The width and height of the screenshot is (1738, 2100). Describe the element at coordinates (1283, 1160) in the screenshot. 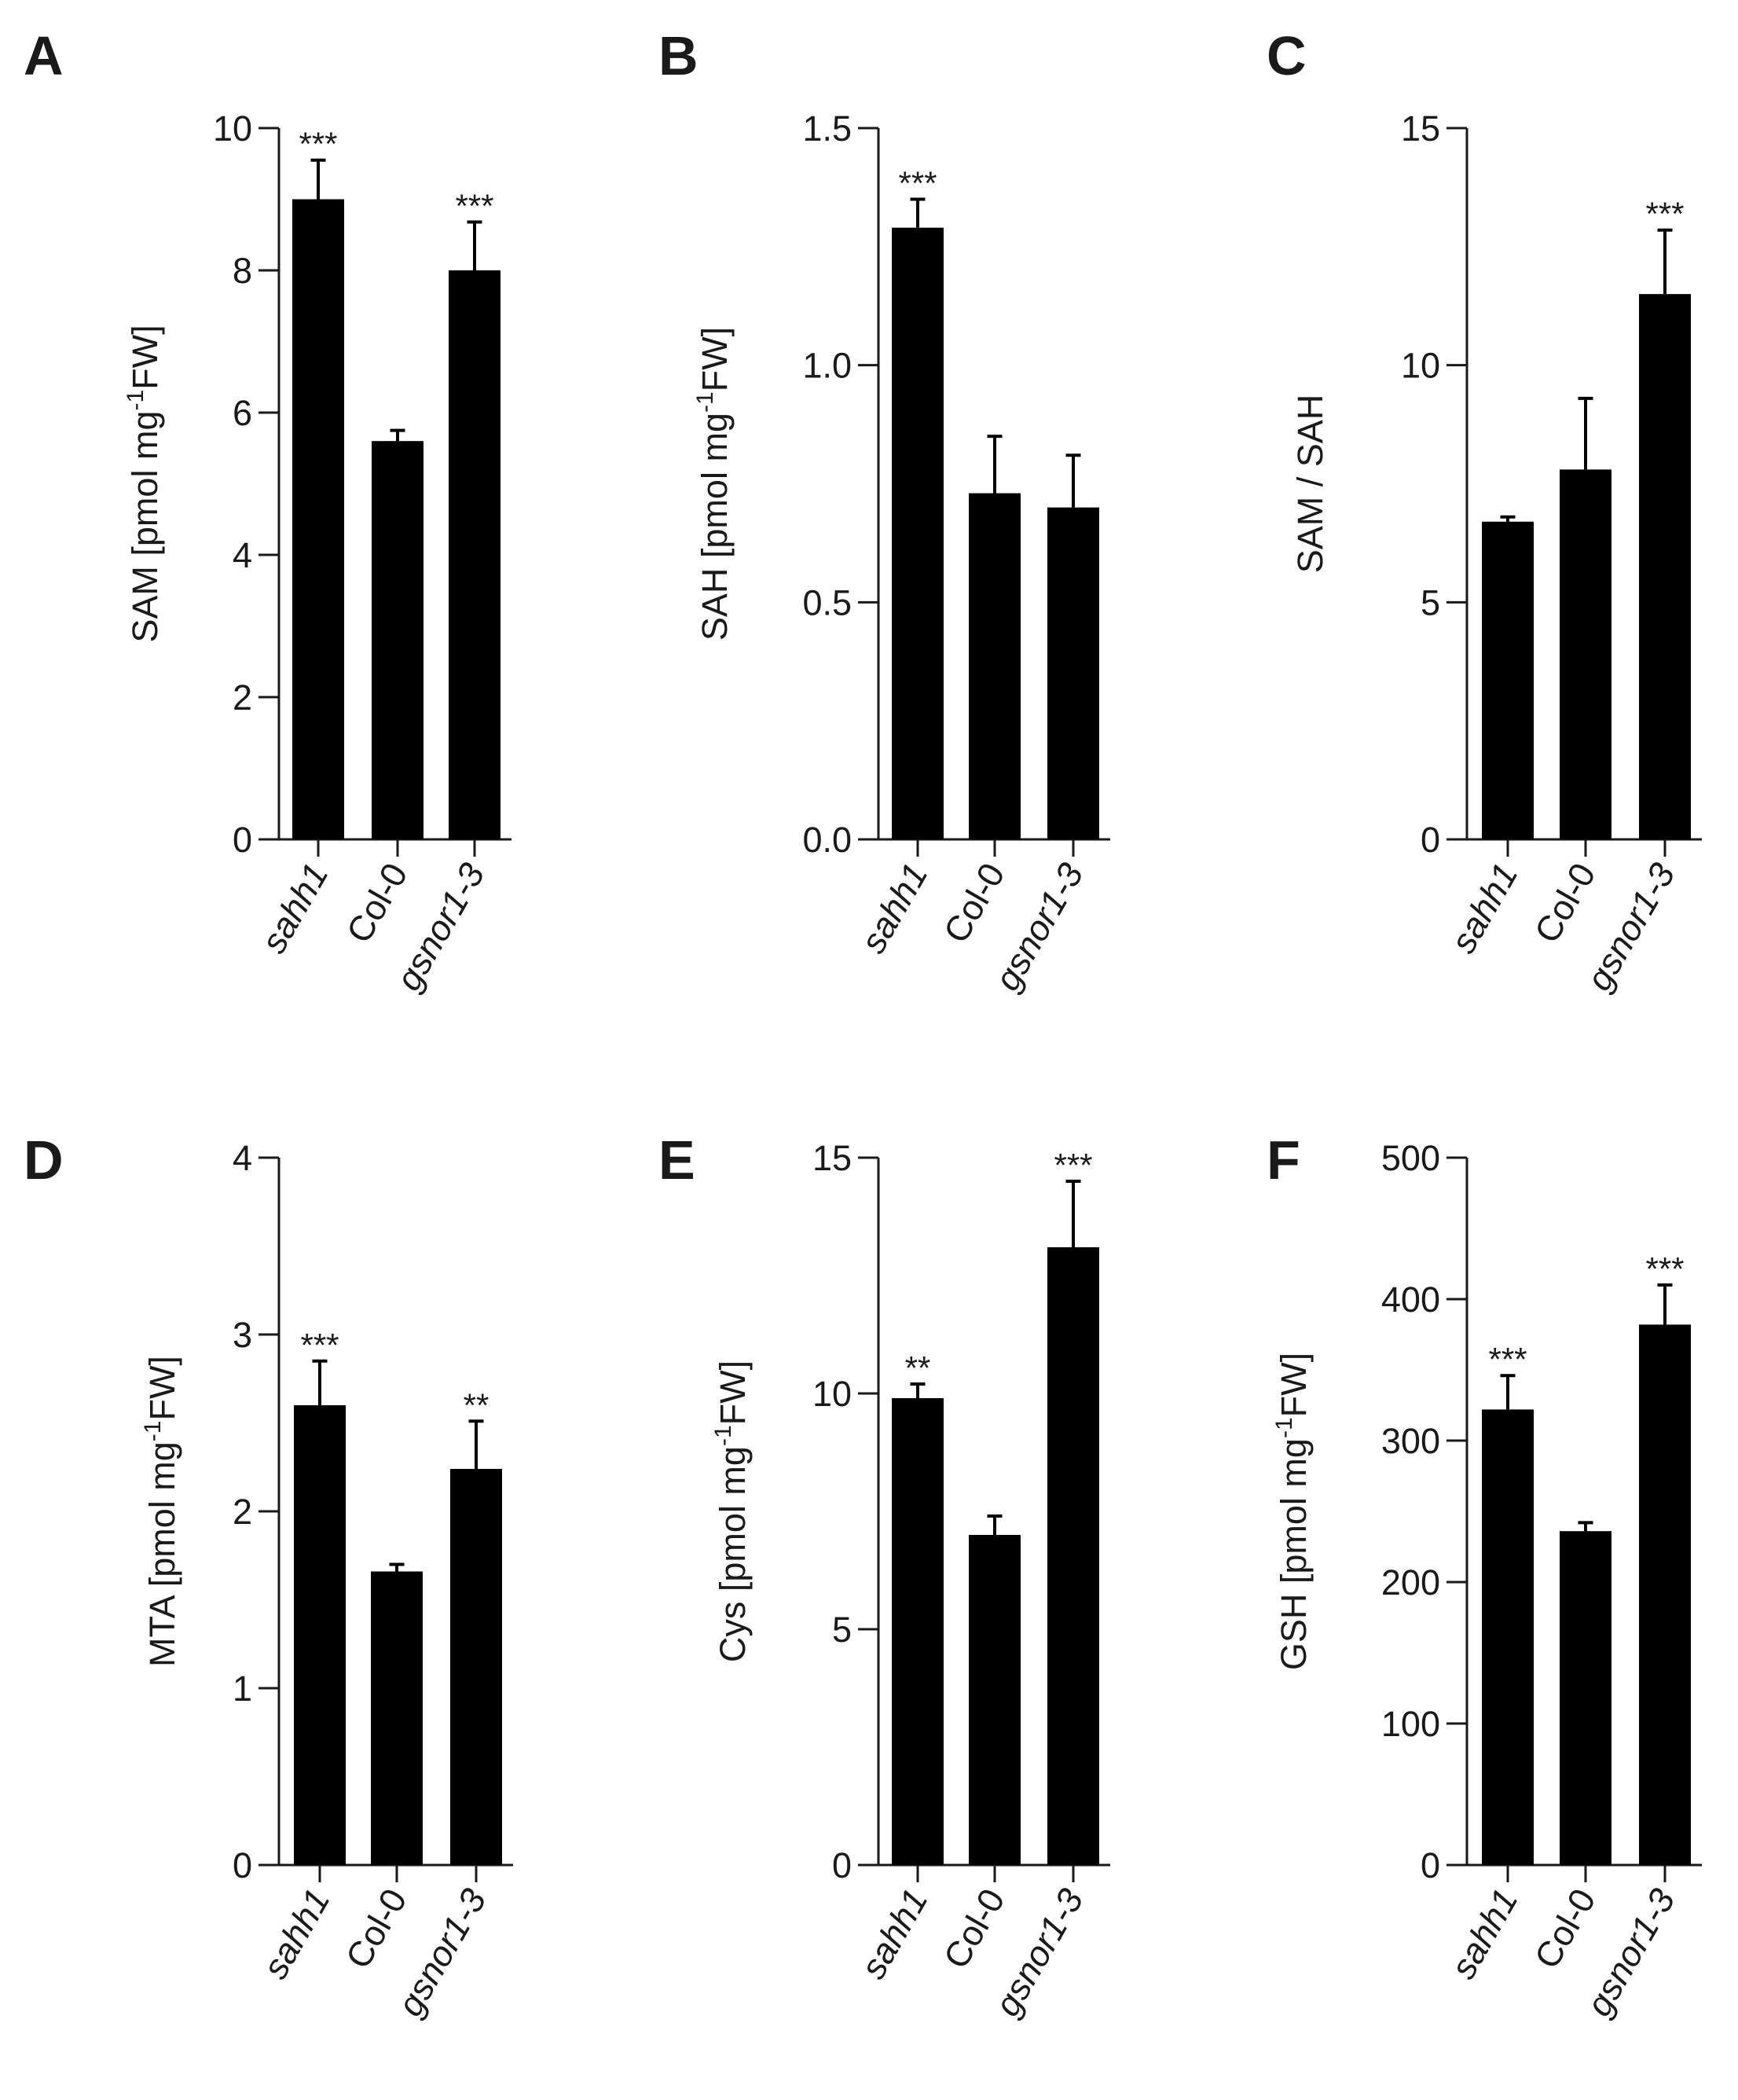

I see `panel-letter: F` at that location.